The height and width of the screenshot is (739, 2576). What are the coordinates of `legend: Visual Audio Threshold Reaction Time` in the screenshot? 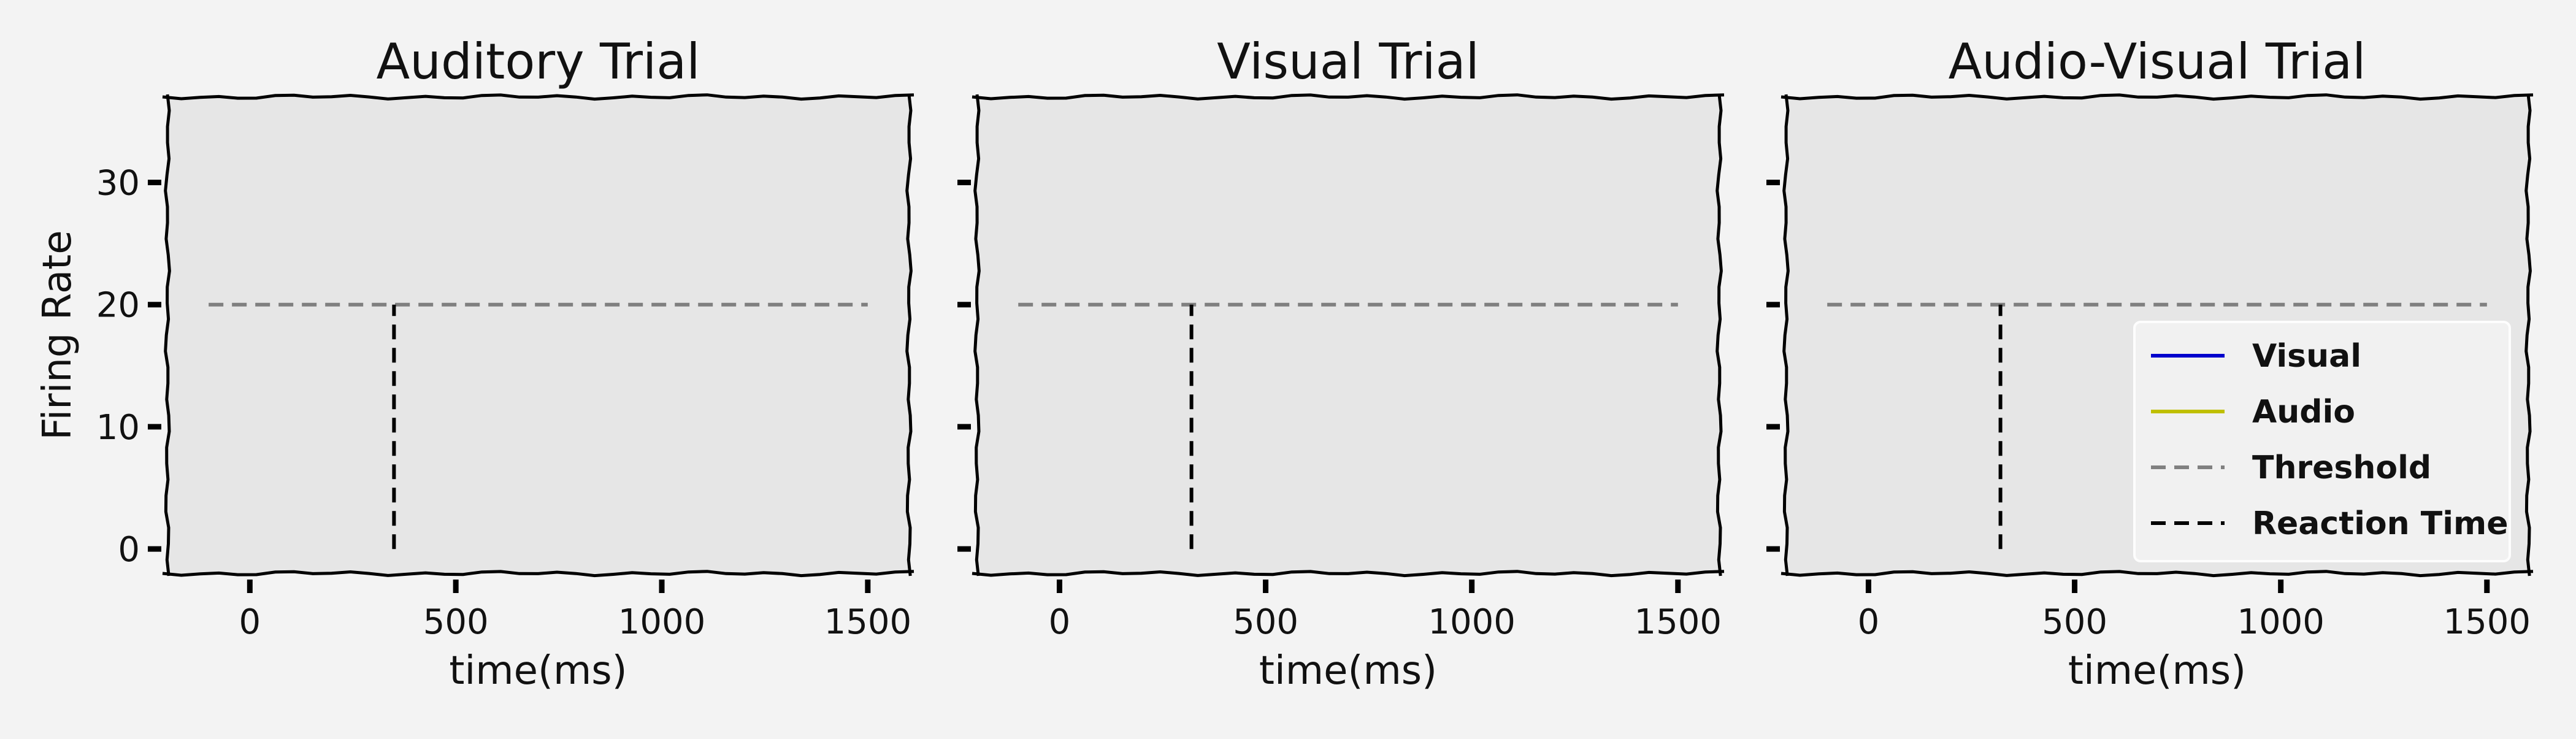 It's located at (2322, 441).